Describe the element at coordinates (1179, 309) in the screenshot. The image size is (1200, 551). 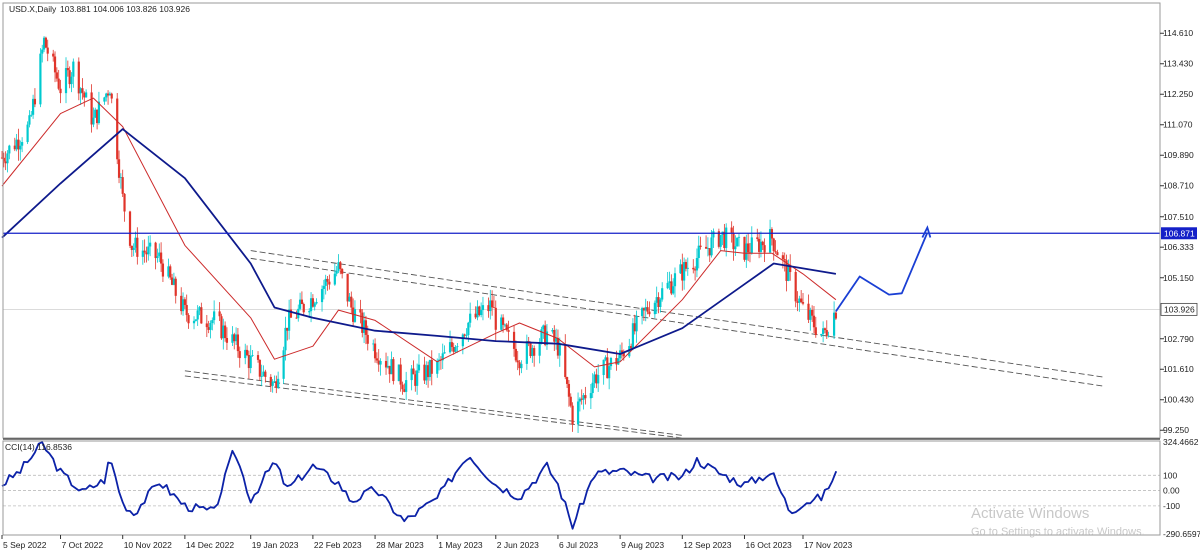
I see `last-price-label: 103.926` at that location.